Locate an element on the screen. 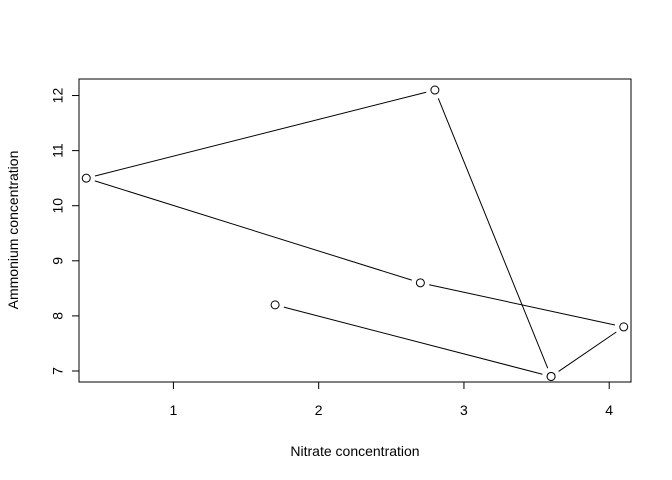  x-axis-label: Nitrate concentration is located at coordinates (354, 451).